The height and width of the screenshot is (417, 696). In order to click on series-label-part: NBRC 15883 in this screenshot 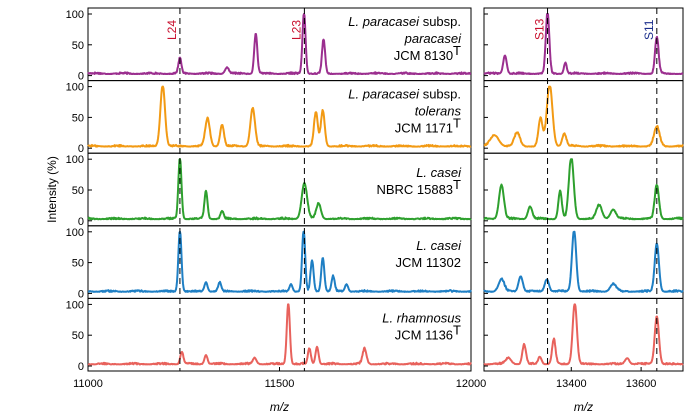, I will do `click(414, 189)`.